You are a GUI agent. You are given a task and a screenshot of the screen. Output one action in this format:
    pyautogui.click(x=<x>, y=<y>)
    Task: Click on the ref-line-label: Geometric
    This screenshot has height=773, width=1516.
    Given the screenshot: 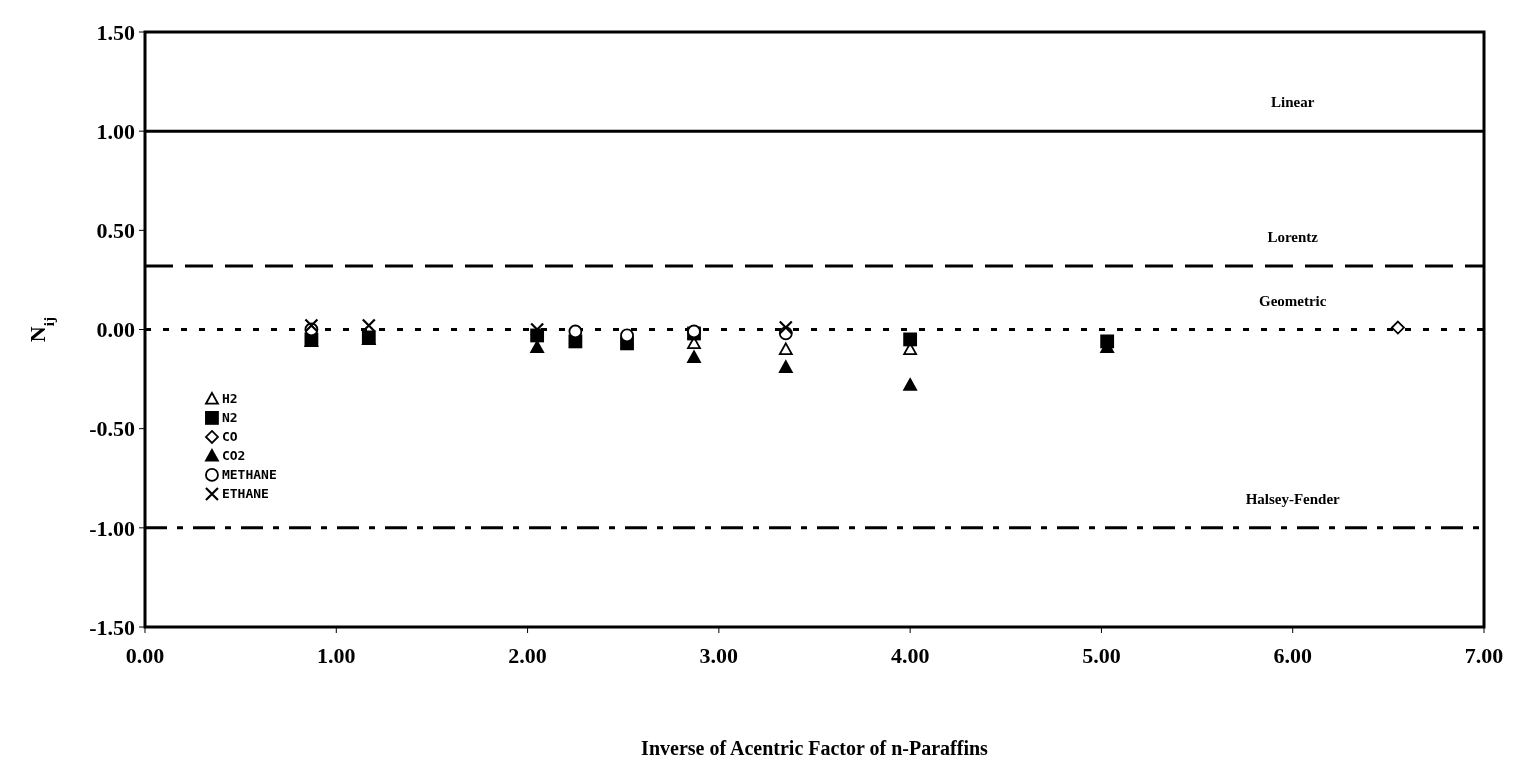 What is the action you would take?
    pyautogui.click(x=1292, y=300)
    